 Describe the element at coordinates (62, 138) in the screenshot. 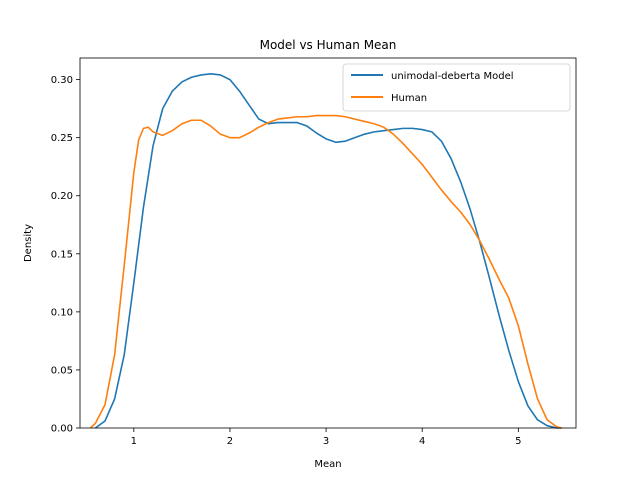

I see `y-tick-label: 0.25` at that location.